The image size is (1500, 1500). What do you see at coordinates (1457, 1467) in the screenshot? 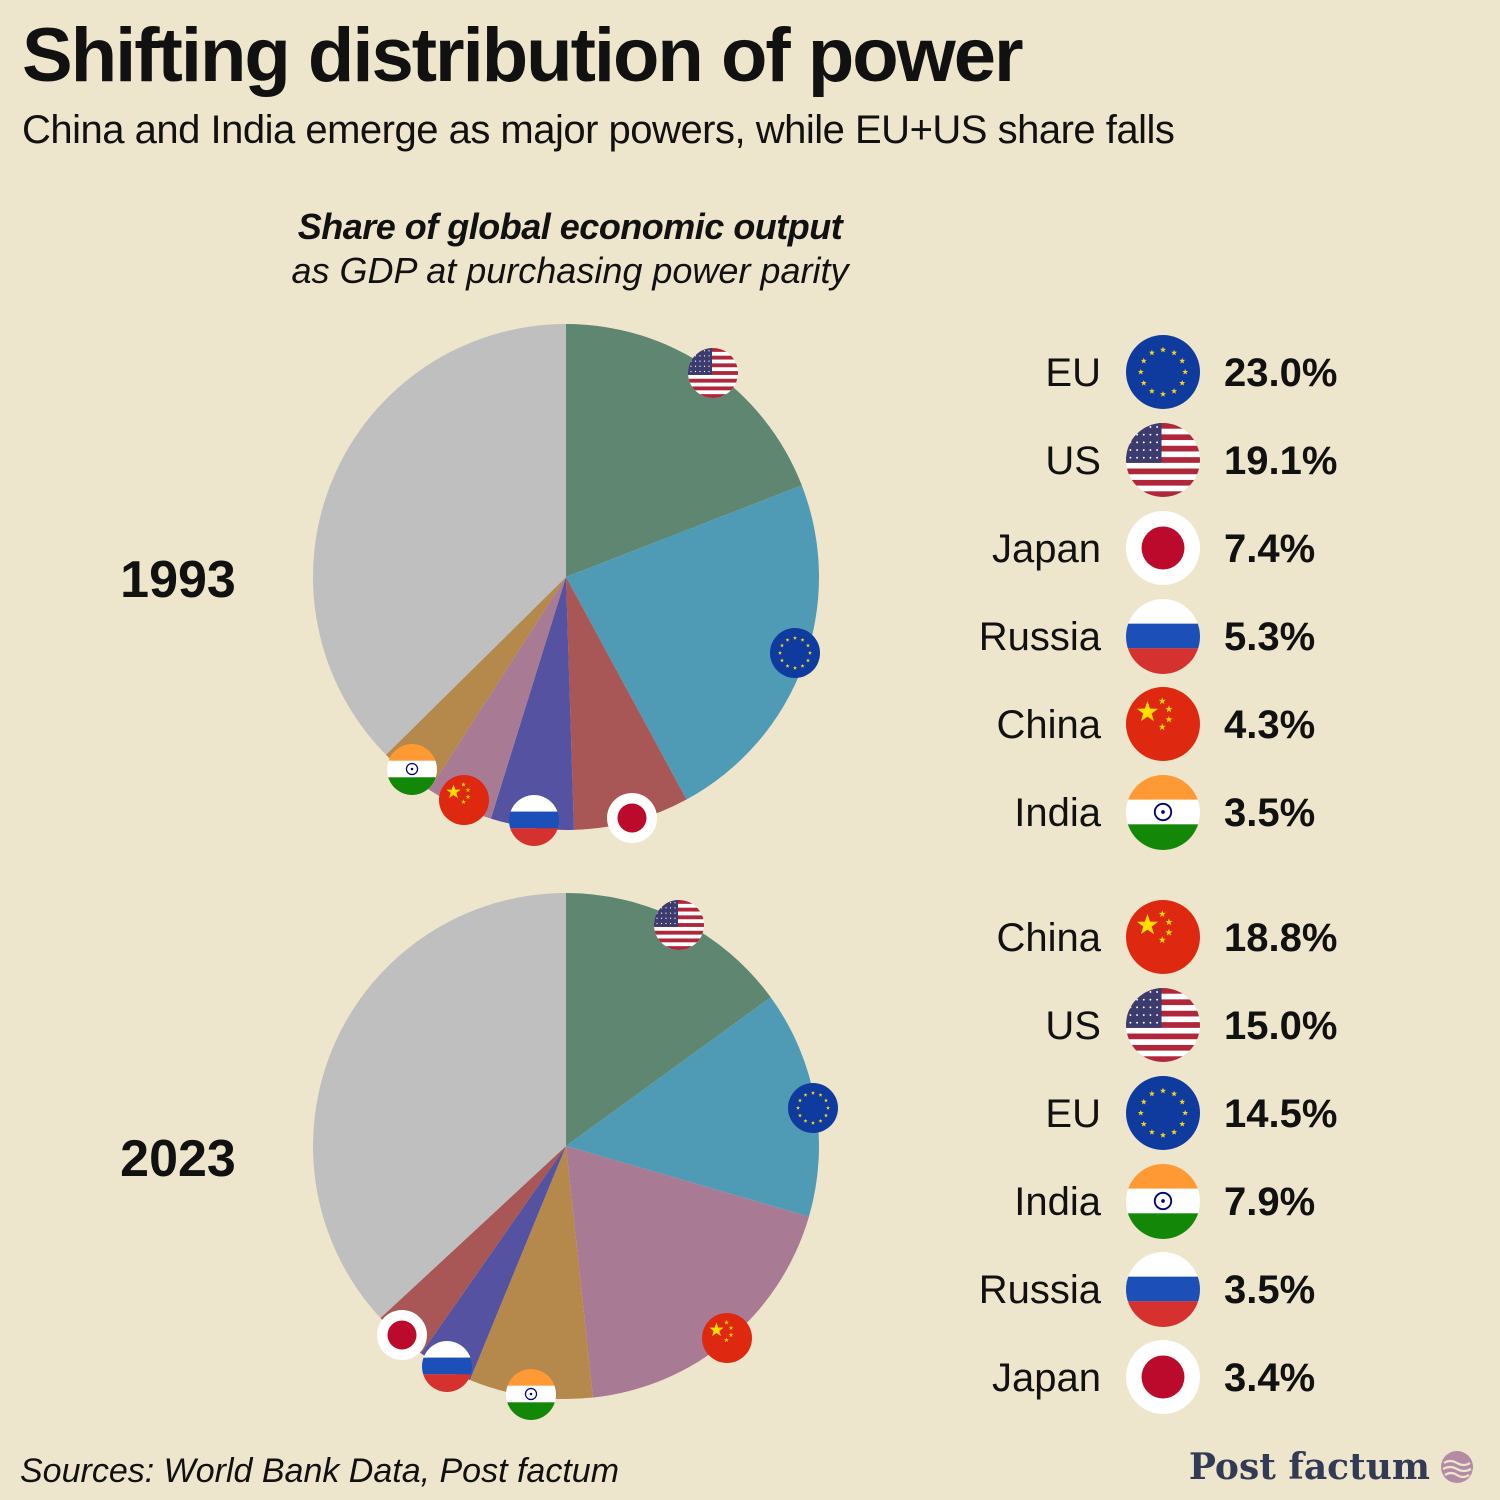
I see `brand-logo-icon` at bounding box center [1457, 1467].